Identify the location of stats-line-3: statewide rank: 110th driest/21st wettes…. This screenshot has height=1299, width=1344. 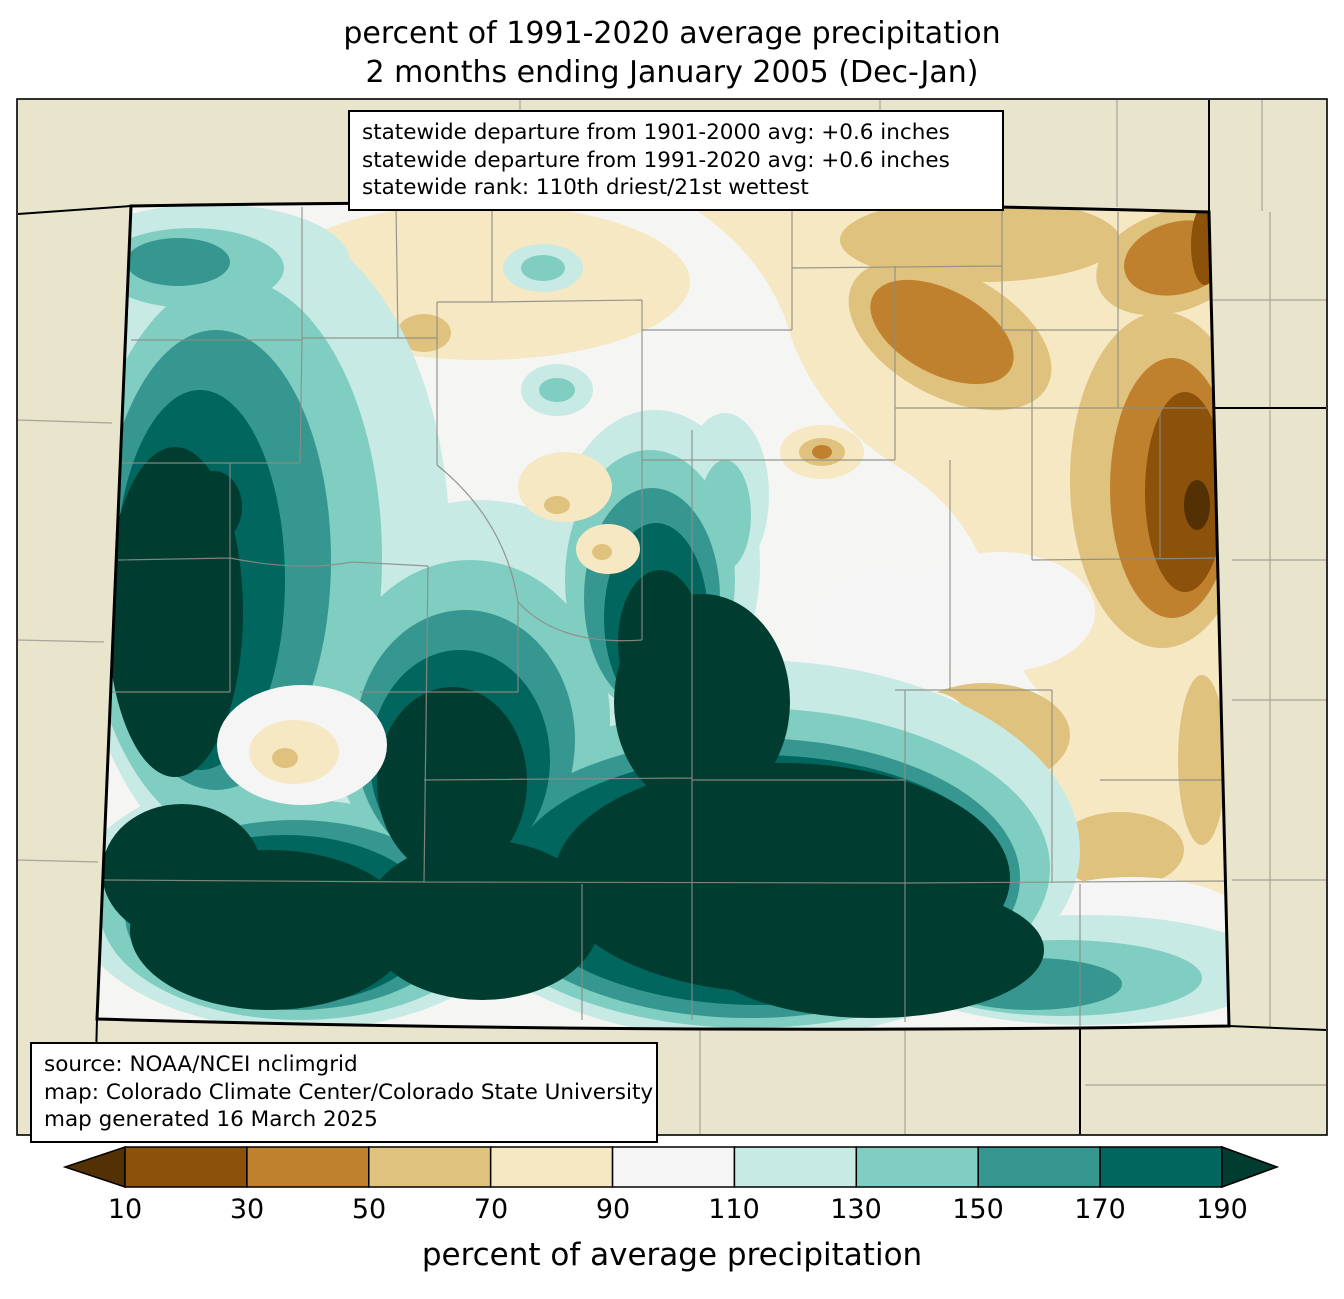
(585, 187).